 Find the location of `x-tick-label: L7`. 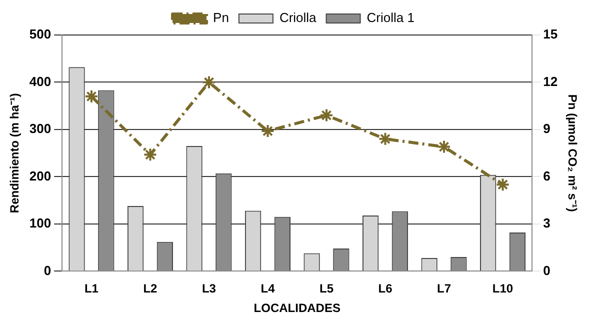

x-tick-label: L7 is located at coordinates (444, 289).